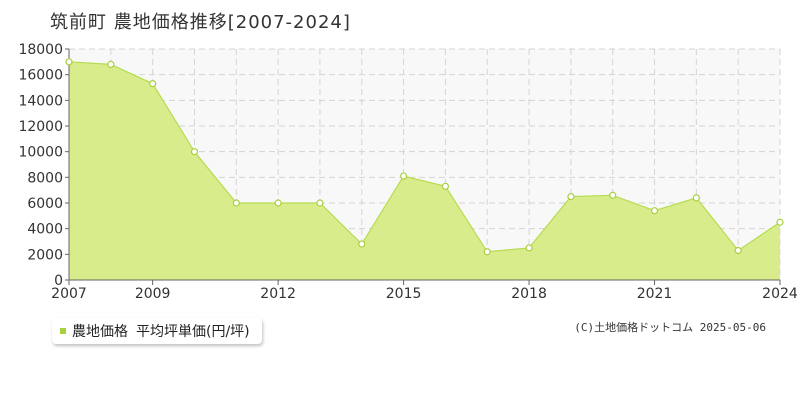  Describe the element at coordinates (45, 255) in the screenshot. I see `y-tick-label: 2000` at that location.